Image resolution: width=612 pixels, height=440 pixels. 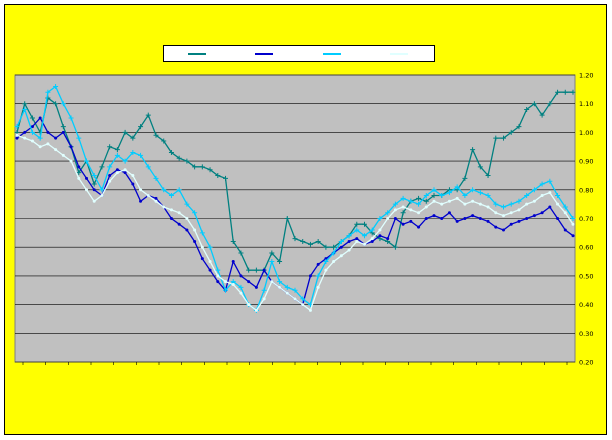 What do you see at coordinates (586, 305) in the screenshot?
I see `y-tick-label: 0.40` at bounding box center [586, 305].